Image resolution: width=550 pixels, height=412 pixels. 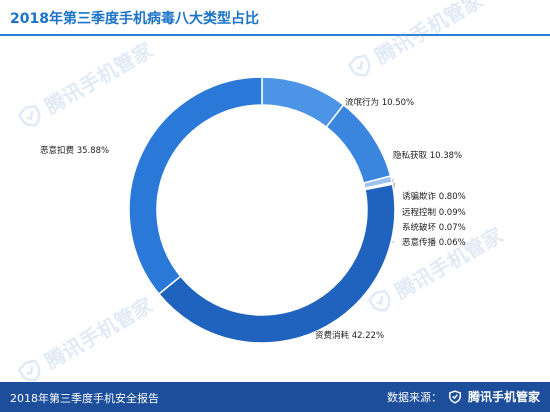 What do you see at coordinates (427, 155) in the screenshot?
I see `slice-label: 隐私获取 10.38%` at bounding box center [427, 155].